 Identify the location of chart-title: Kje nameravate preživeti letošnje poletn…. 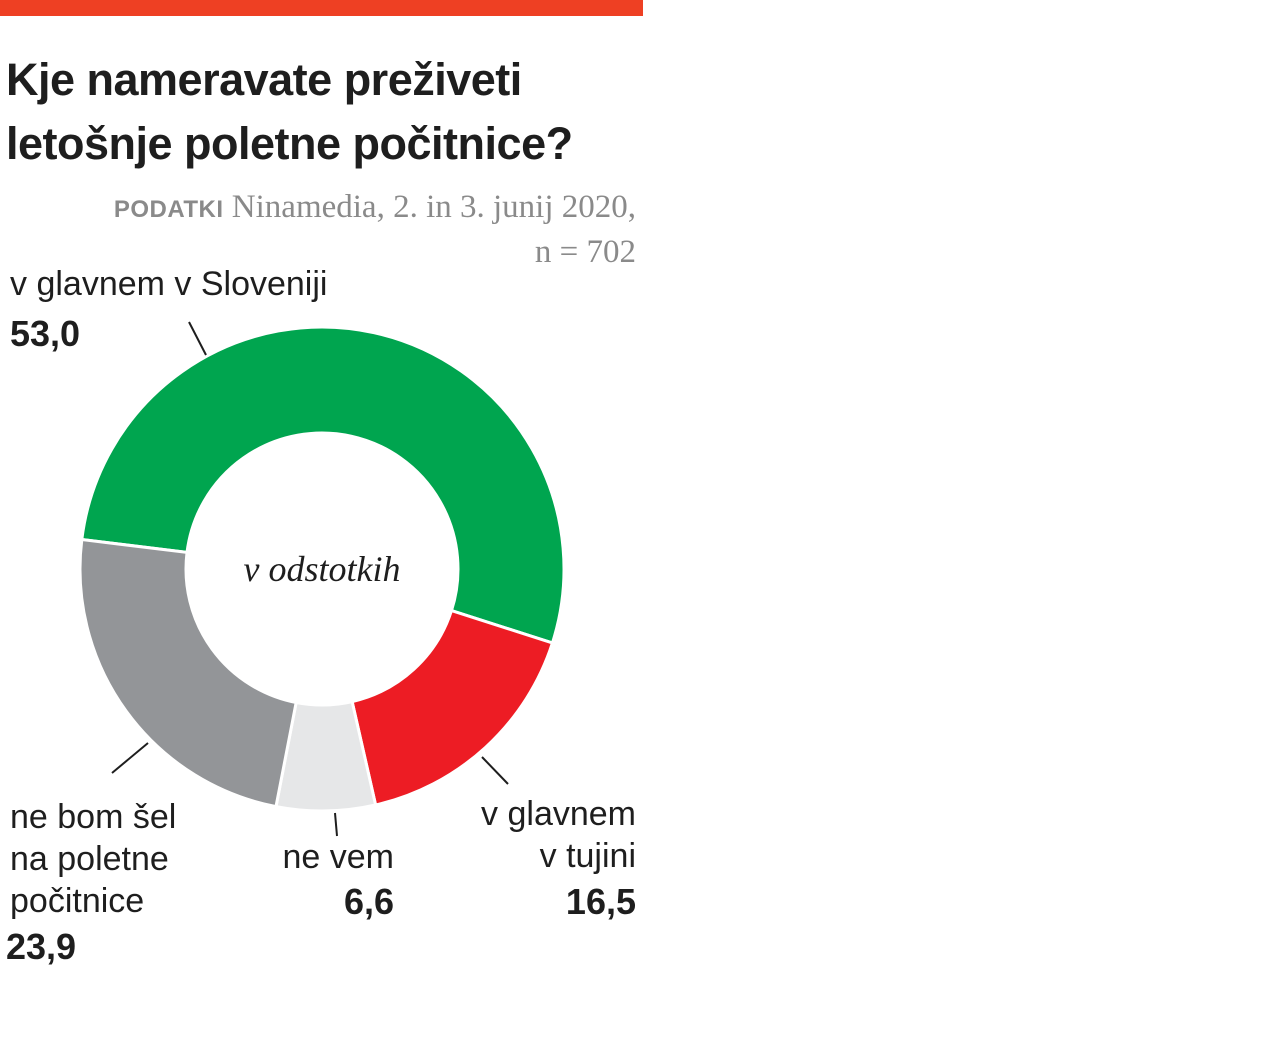
(289, 111).